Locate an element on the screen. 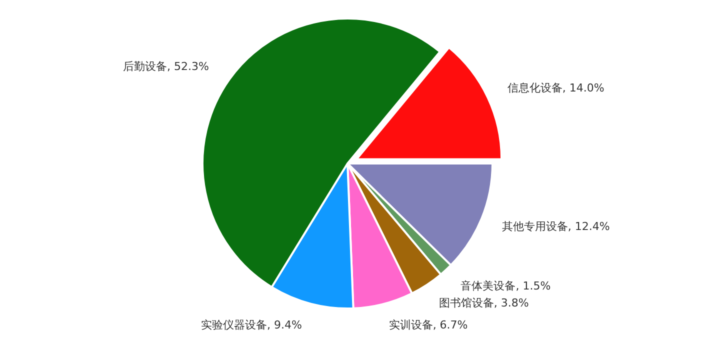 The height and width of the screenshot is (363, 716). data-label: , 6.7% is located at coordinates (450, 325).